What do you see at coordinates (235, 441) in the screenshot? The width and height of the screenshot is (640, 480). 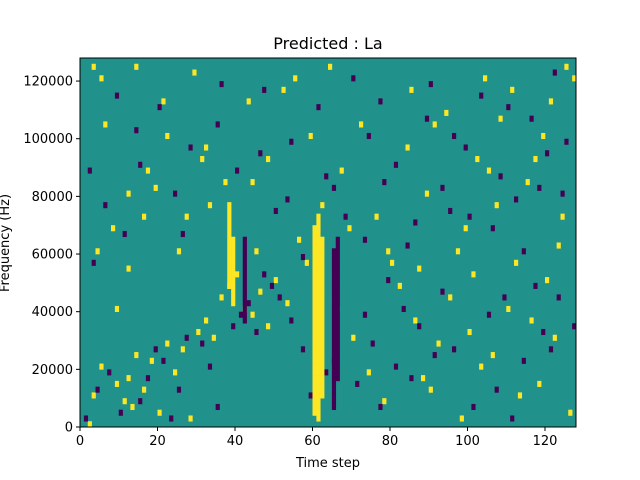 I see `x-tick-label: 40` at bounding box center [235, 441].